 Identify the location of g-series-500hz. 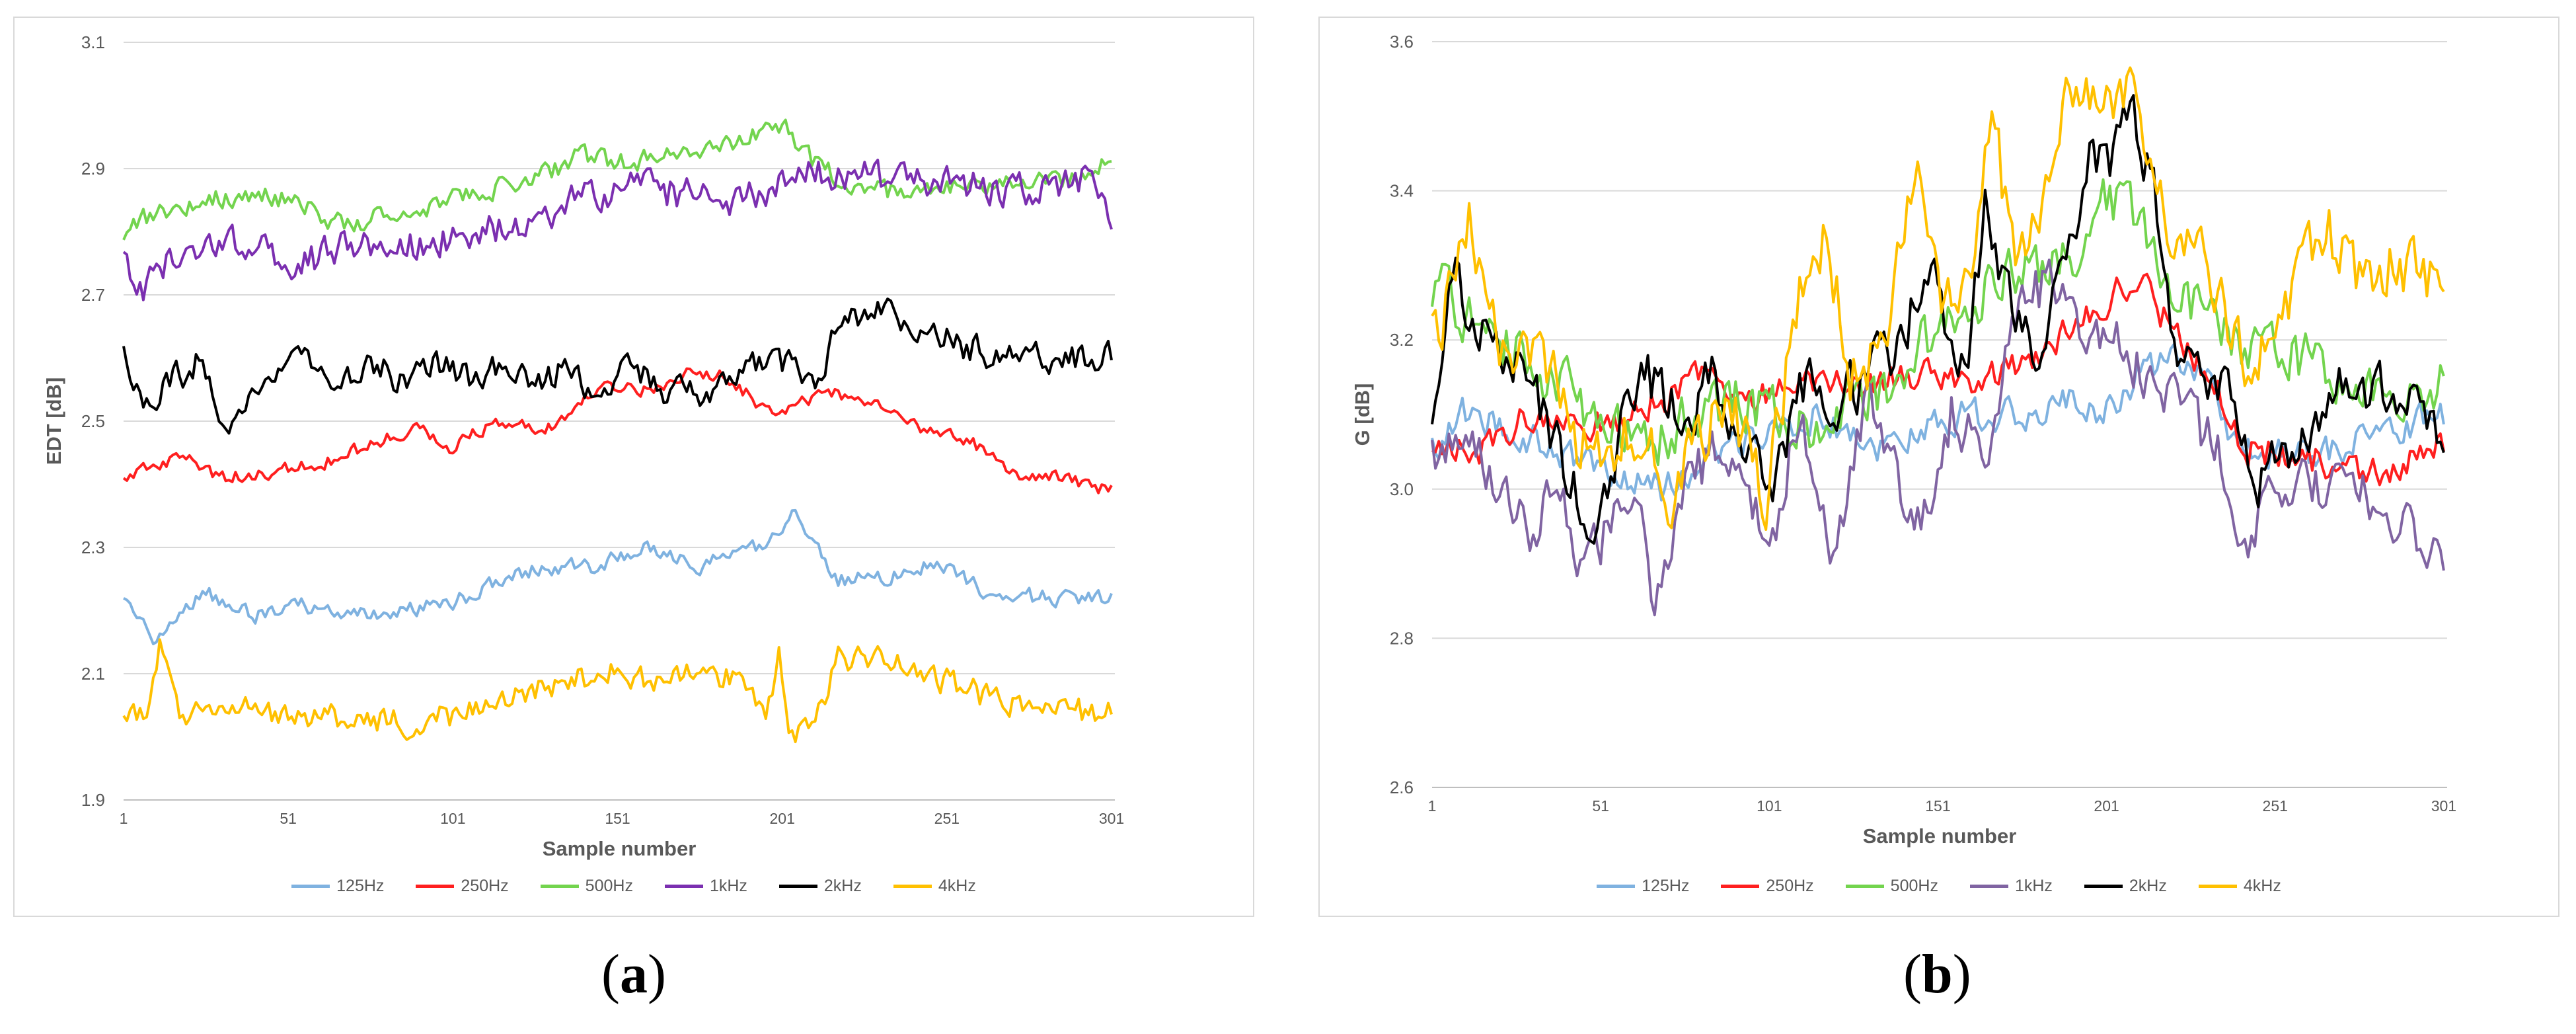
(1938, 322).